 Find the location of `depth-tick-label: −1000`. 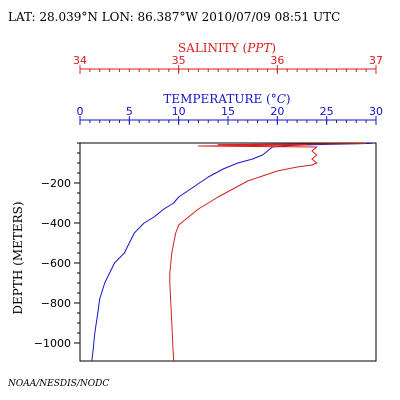

depth-tick-label: −1000 is located at coordinates (52, 343).